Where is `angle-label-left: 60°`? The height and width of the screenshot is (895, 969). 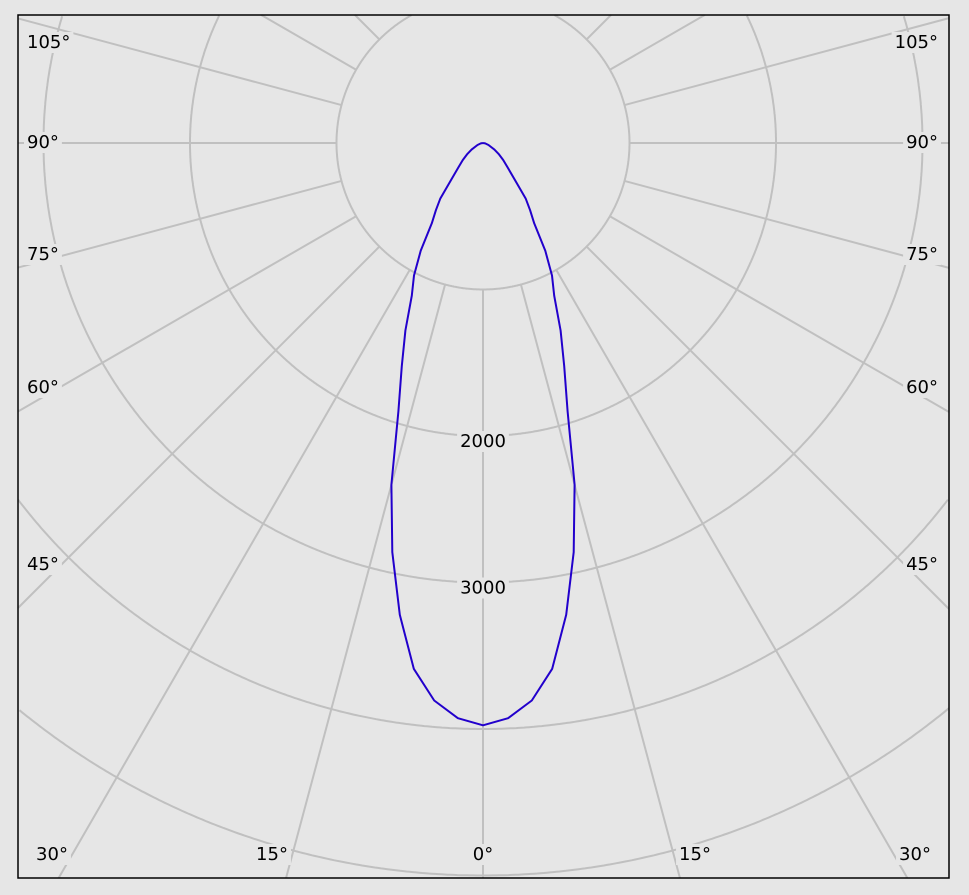 angle-label-left: 60° is located at coordinates (43, 387).